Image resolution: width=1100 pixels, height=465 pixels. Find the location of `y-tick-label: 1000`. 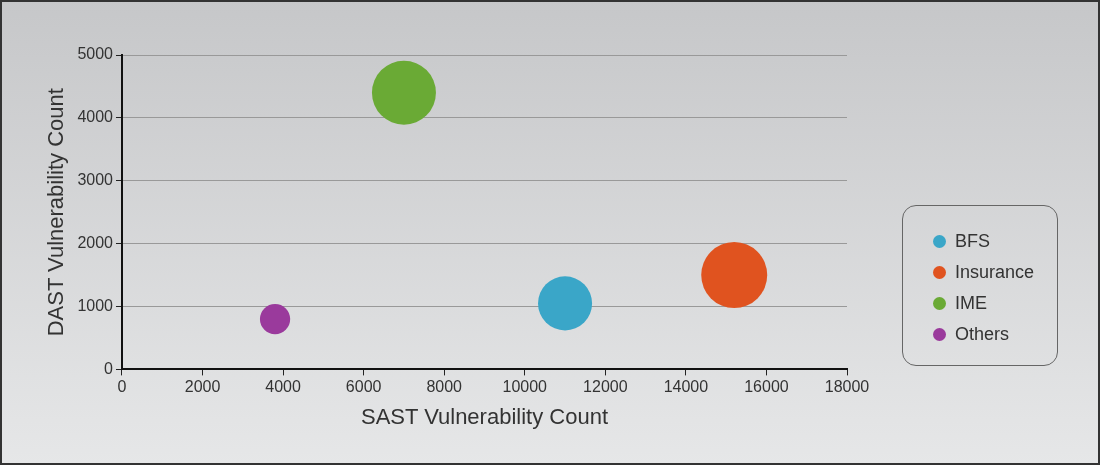

y-tick-label: 1000 is located at coordinates (95, 305).